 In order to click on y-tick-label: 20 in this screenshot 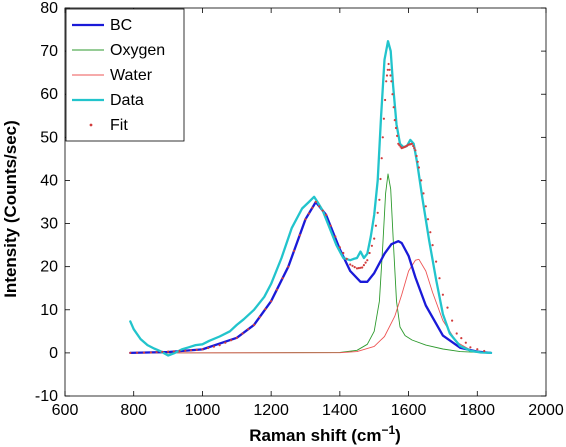, I will do `click(49, 267)`.